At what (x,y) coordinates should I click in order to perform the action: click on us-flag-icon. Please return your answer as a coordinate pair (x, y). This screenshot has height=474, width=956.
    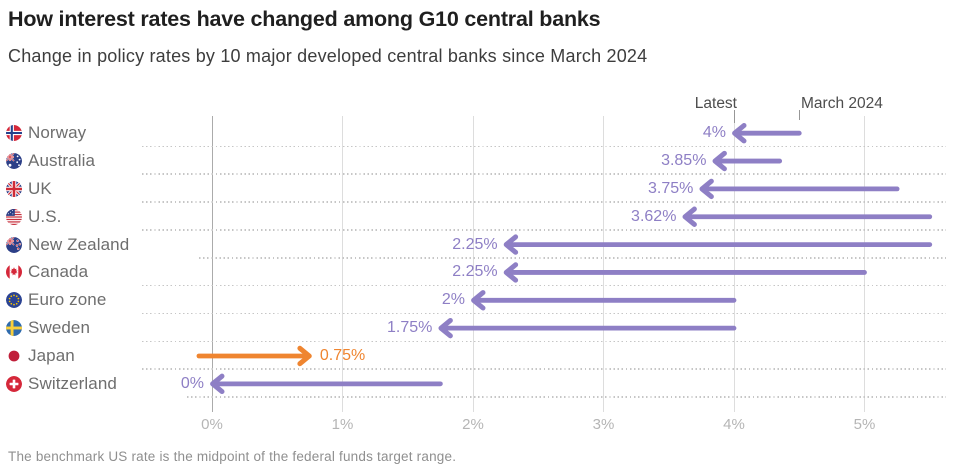
    Looking at the image, I should click on (14, 216).